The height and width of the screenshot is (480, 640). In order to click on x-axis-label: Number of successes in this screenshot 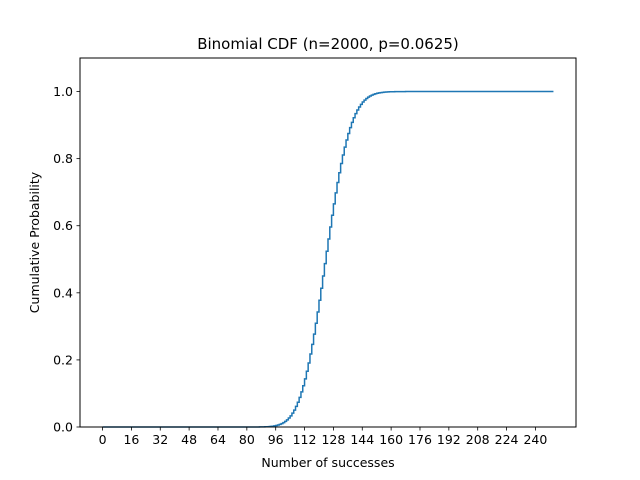, I will do `click(327, 462)`.